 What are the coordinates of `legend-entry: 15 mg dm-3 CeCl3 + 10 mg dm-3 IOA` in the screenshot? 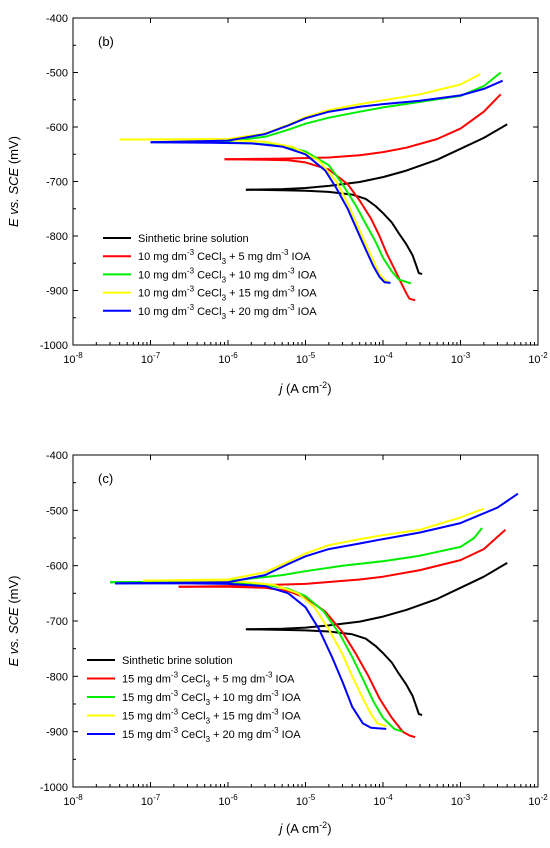 It's located at (211, 698).